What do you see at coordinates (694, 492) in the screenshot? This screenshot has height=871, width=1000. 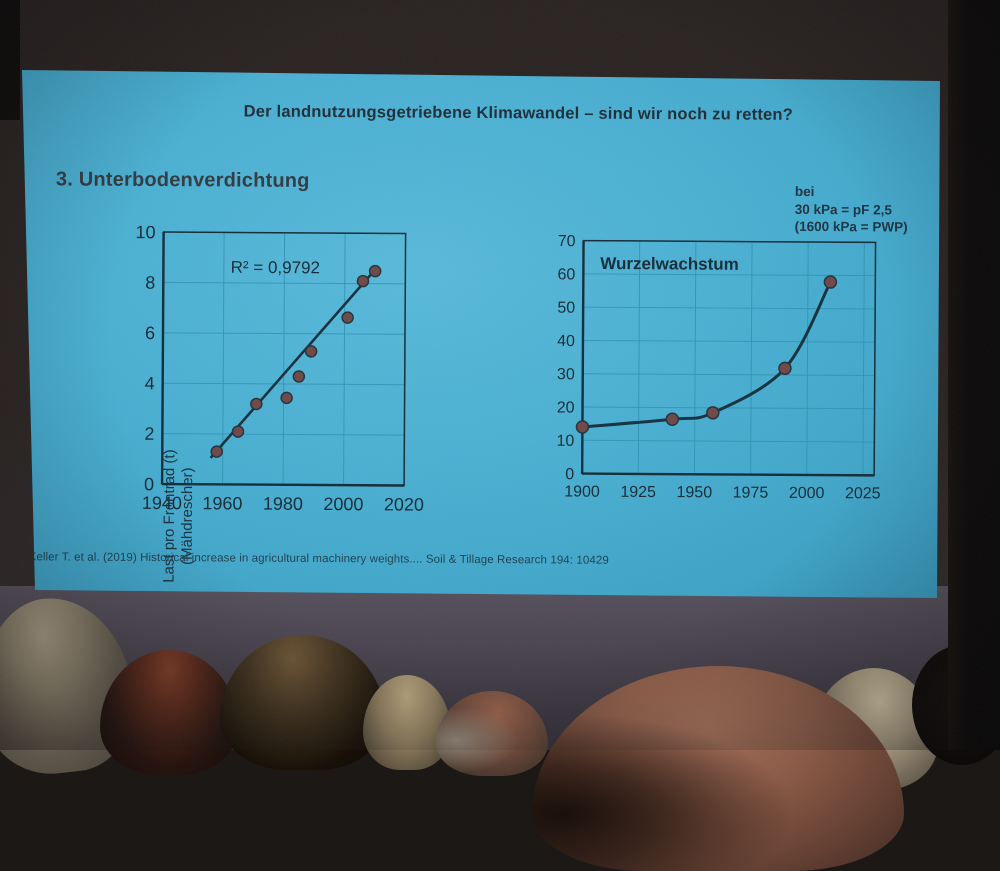 I see `svg-text: 1950` at bounding box center [694, 492].